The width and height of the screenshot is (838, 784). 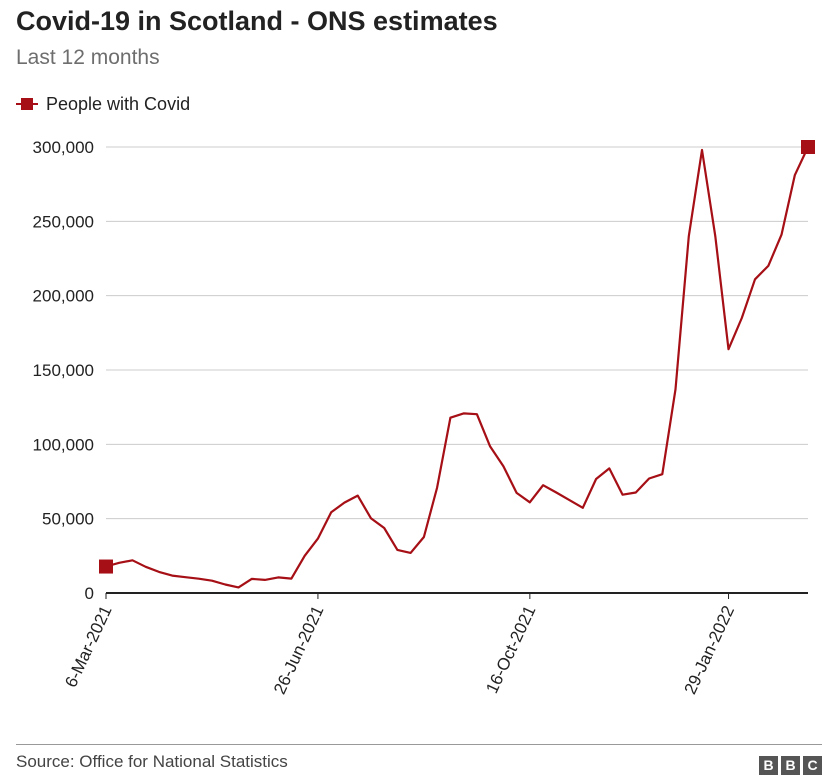 I want to click on legend: People with Covid, so click(x=103, y=104).